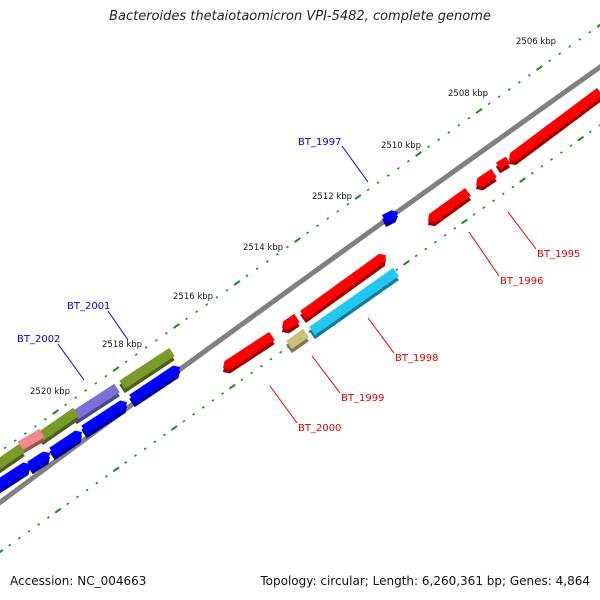 The image size is (600, 600). What do you see at coordinates (362, 398) in the screenshot?
I see `gene-label: BT_1999` at bounding box center [362, 398].